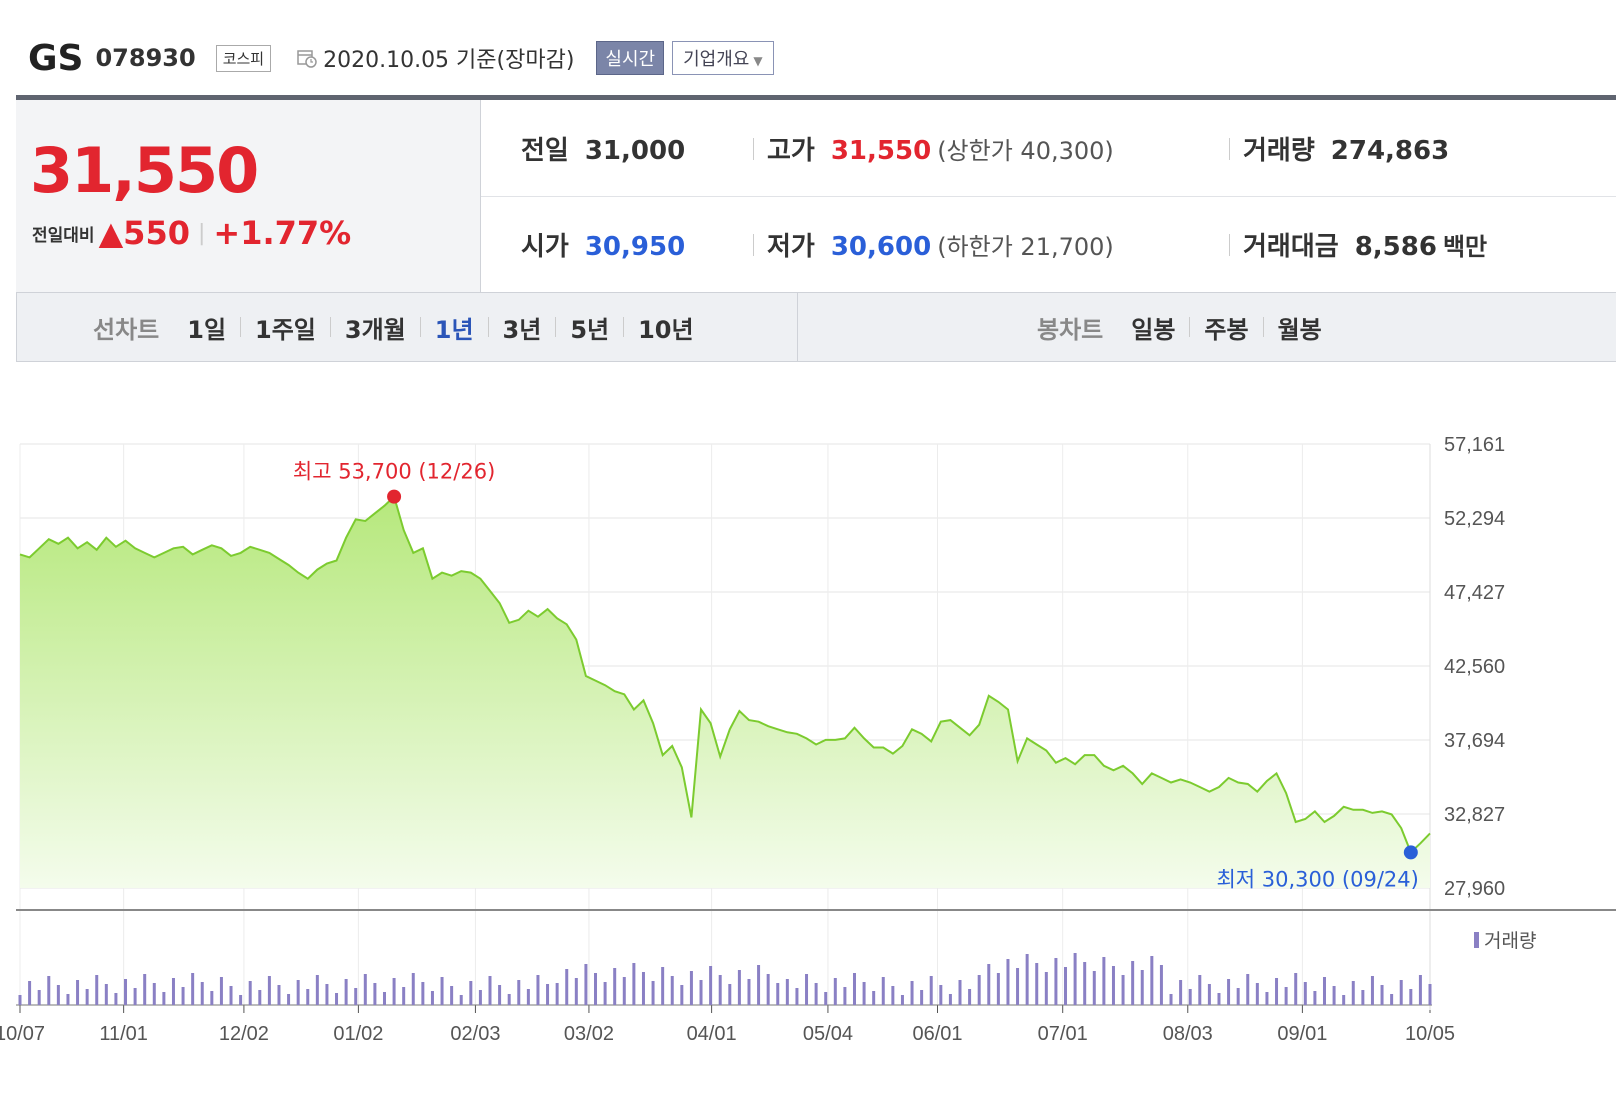 The image size is (1616, 1112). I want to click on x-tick-label: 12/02, so click(244, 1034).